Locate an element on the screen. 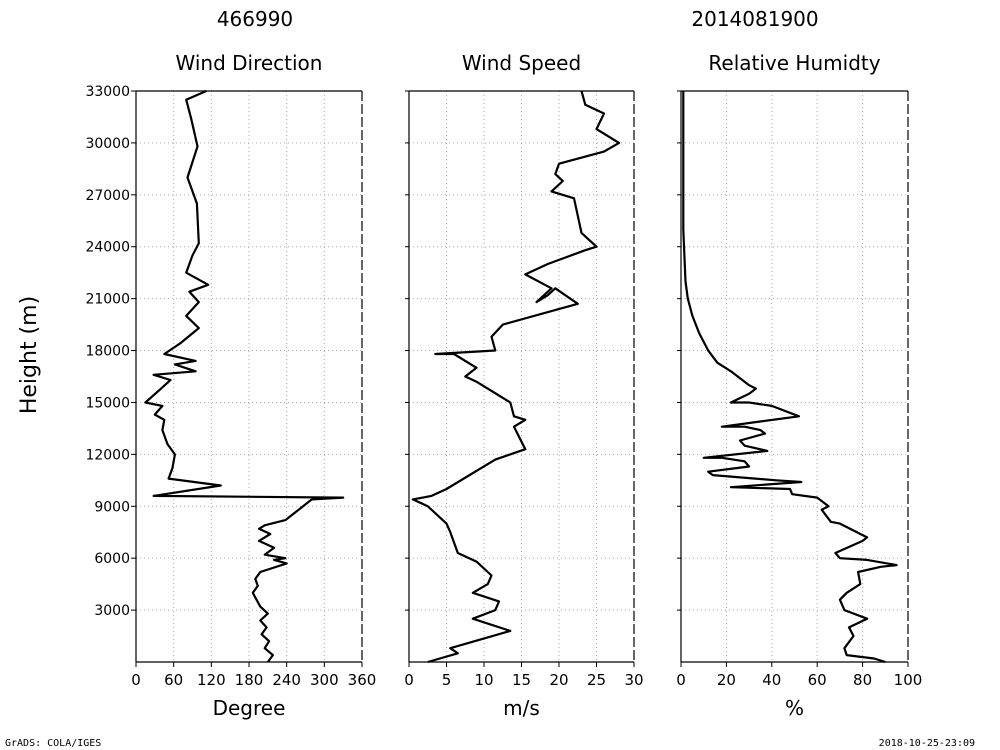 The image size is (1000, 750). y-tick-label: 30000 is located at coordinates (107, 144).